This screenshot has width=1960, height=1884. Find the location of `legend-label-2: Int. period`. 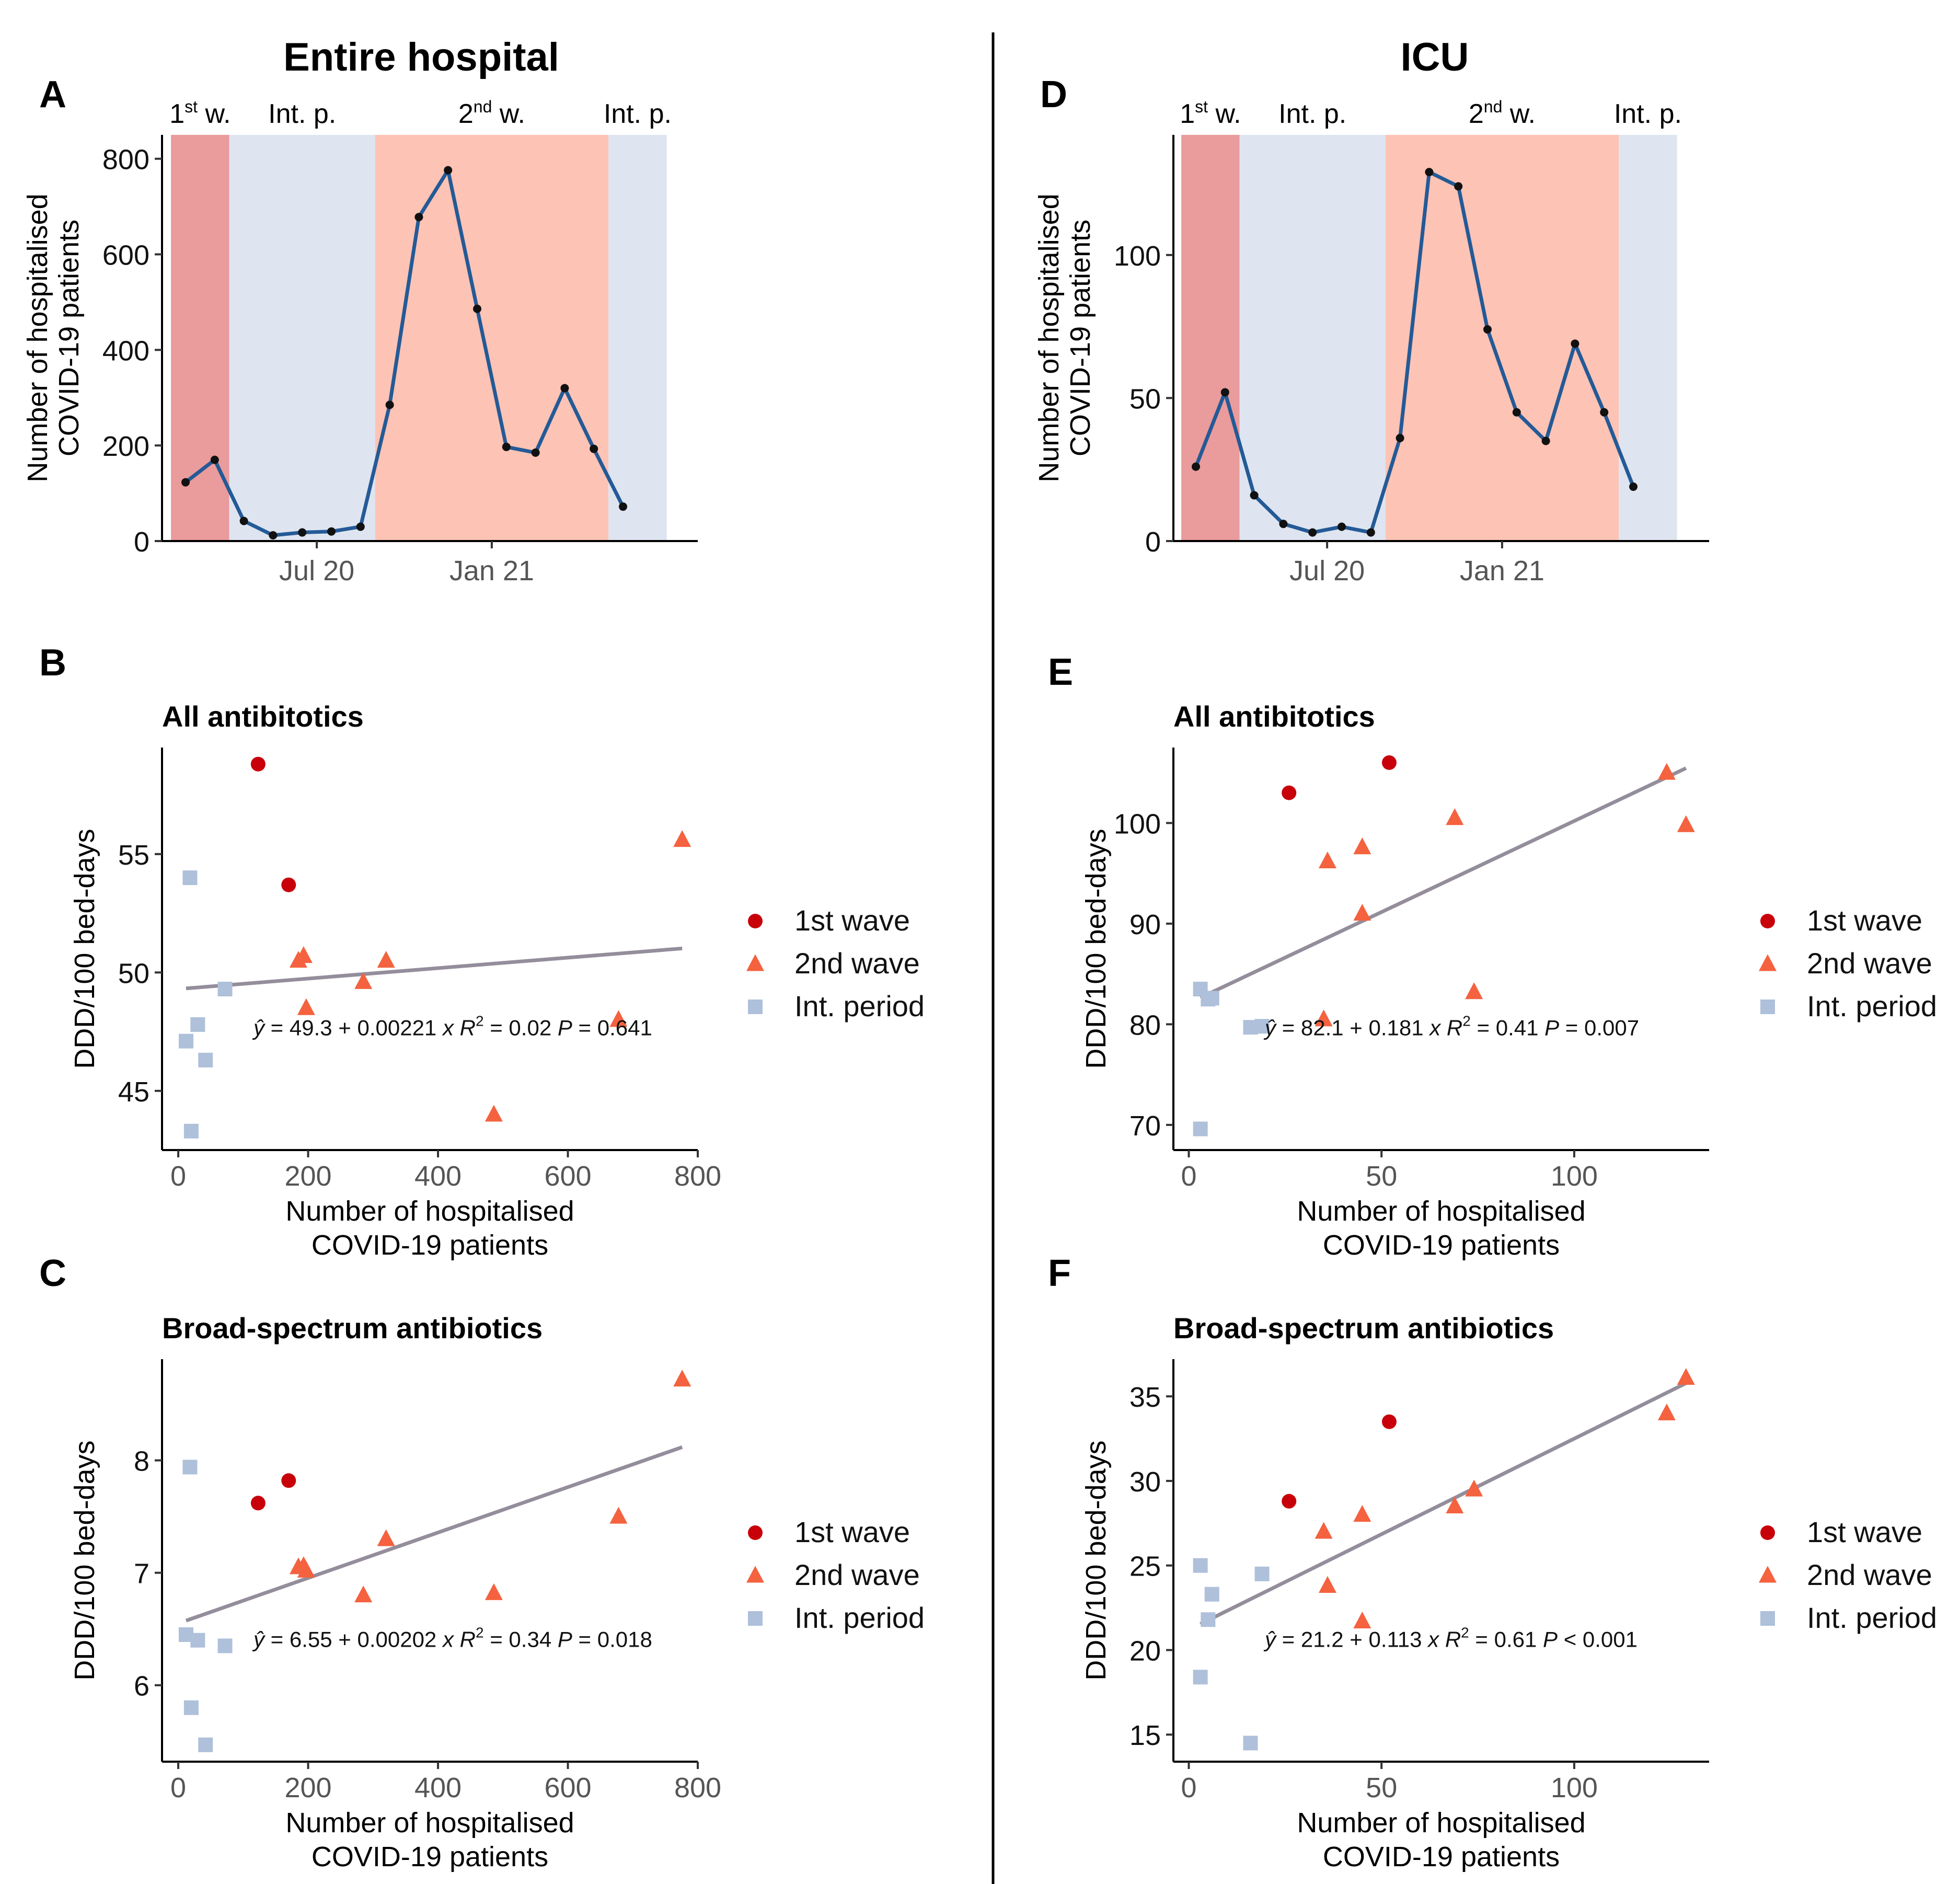

legend-label-2: Int. period is located at coordinates (1872, 1007).